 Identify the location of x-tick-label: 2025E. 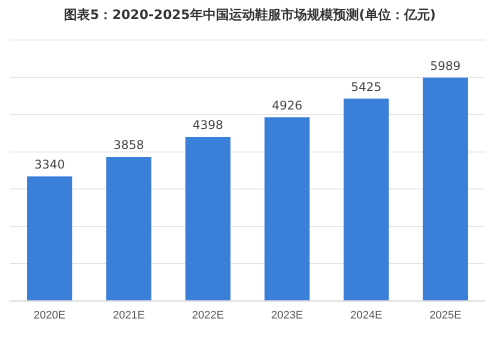
(446, 315).